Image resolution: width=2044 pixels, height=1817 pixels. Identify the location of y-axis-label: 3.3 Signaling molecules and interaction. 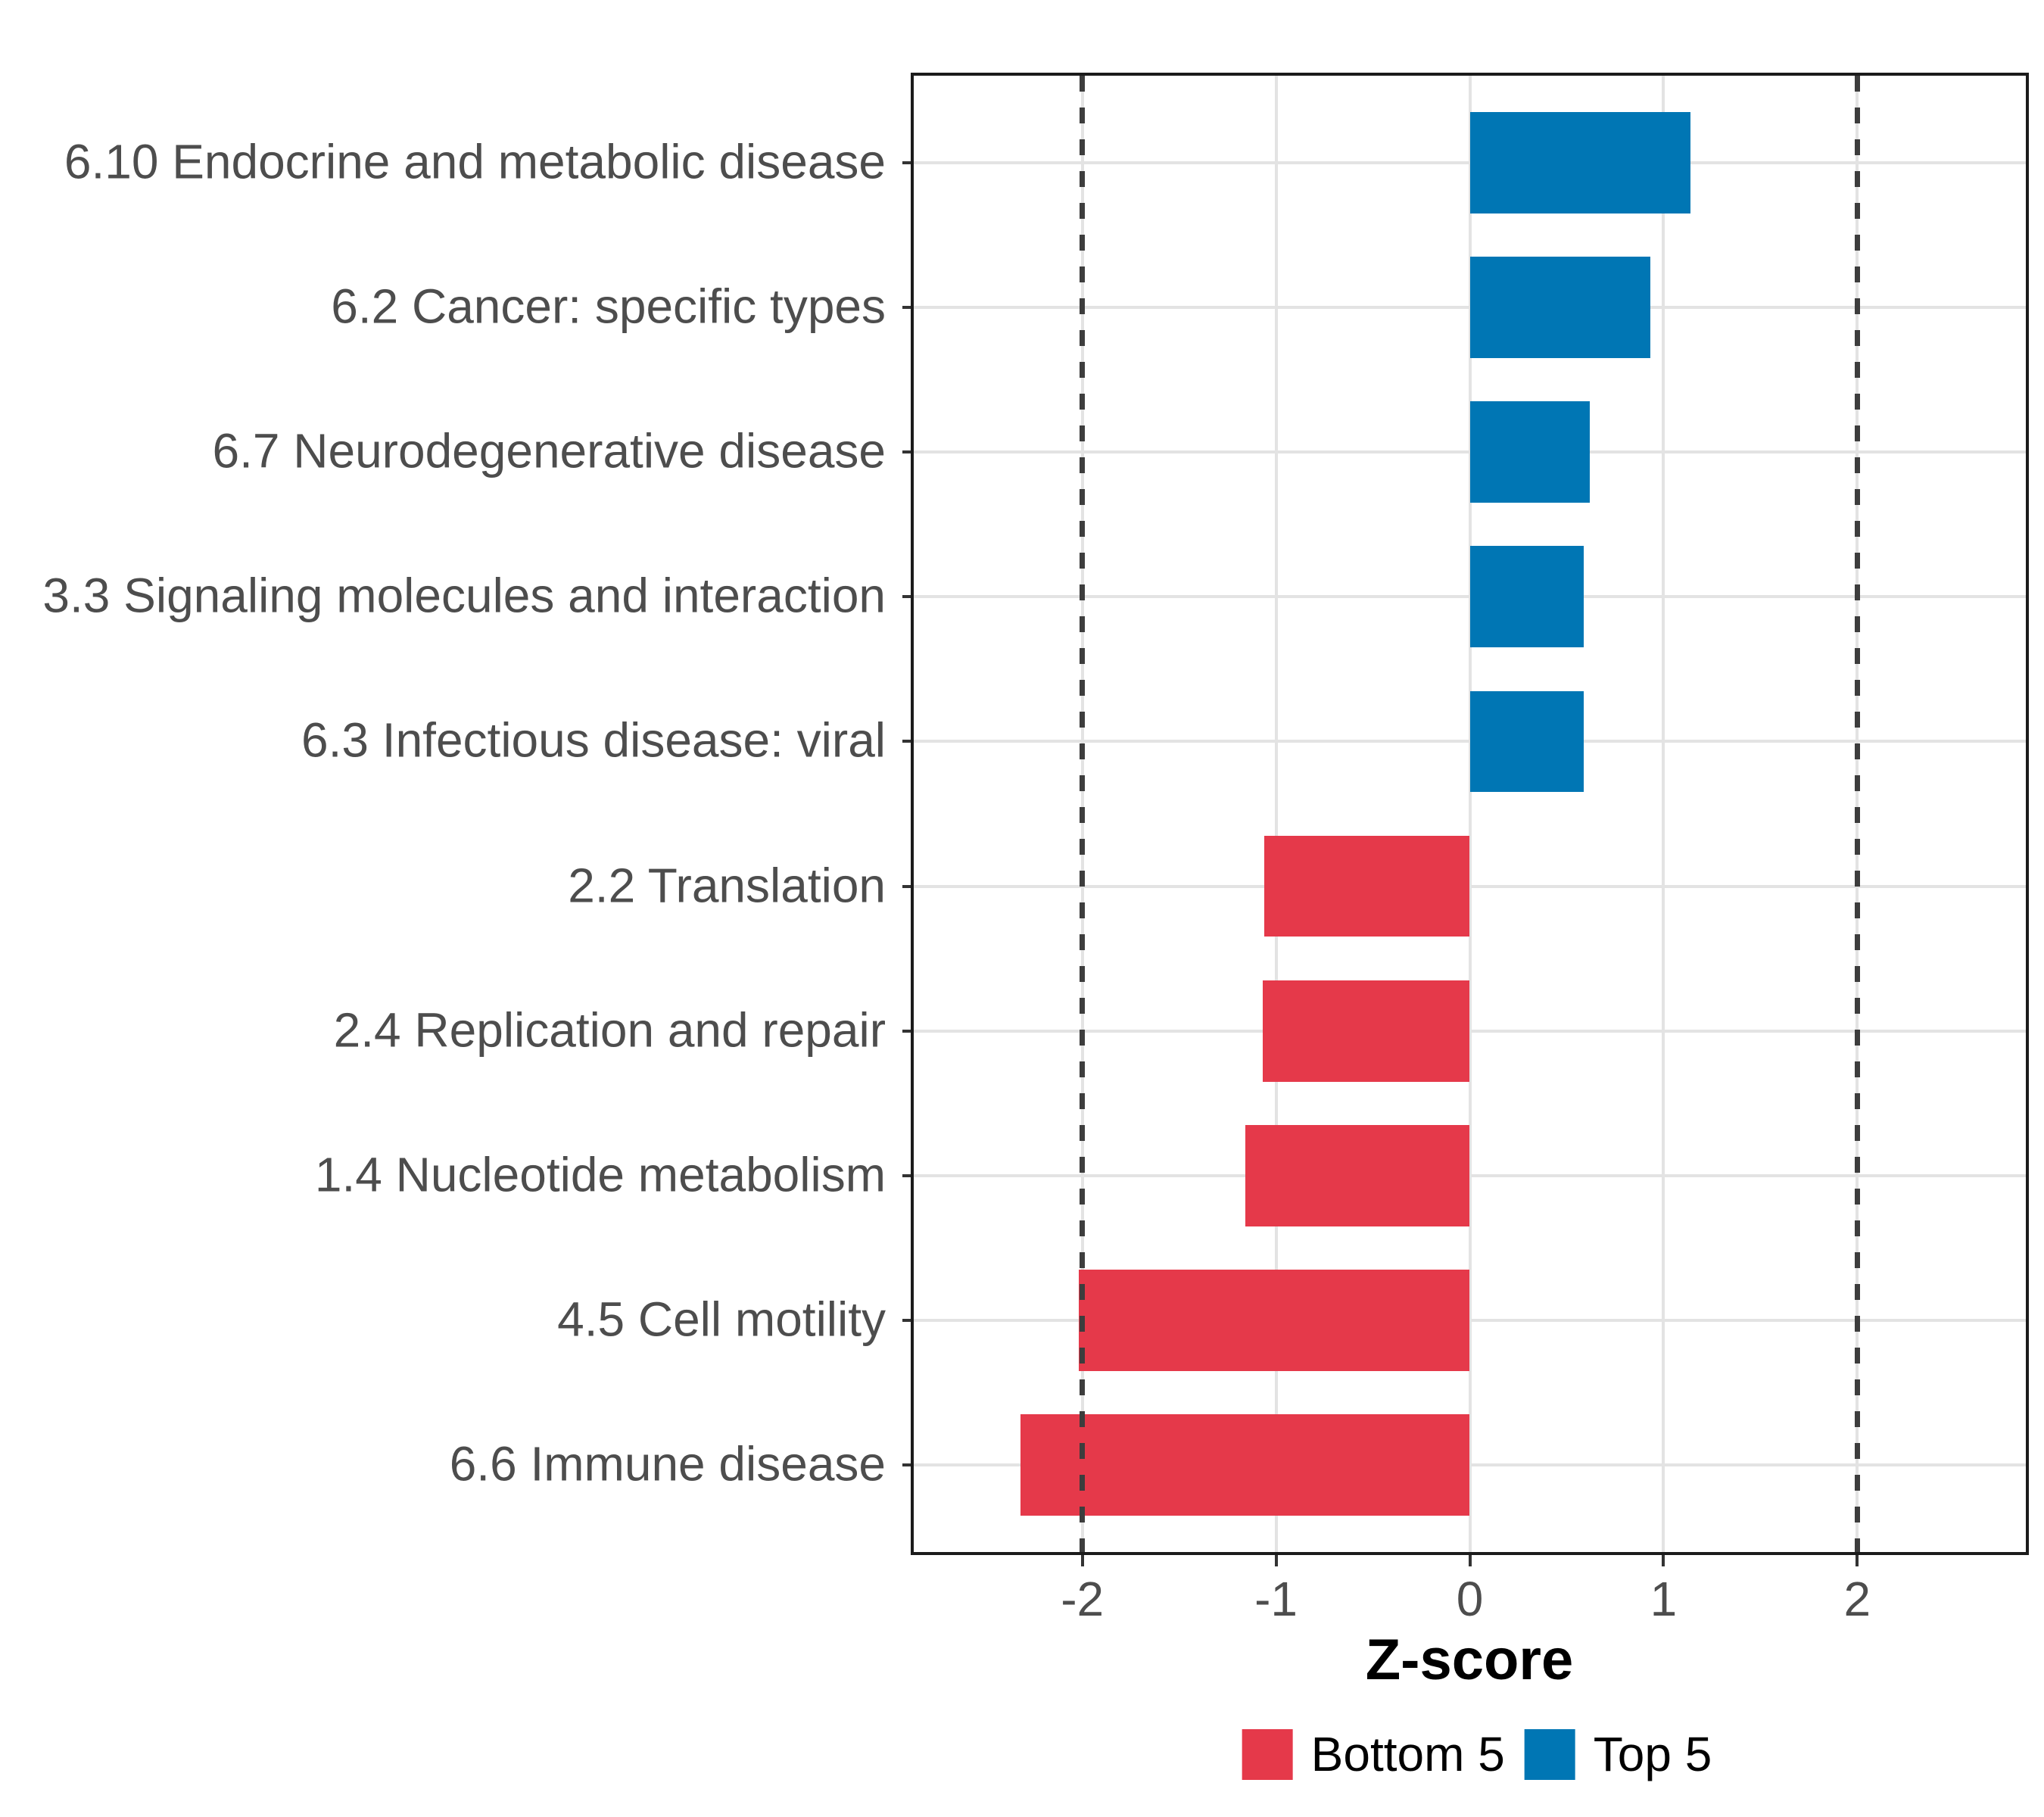
(464, 595).